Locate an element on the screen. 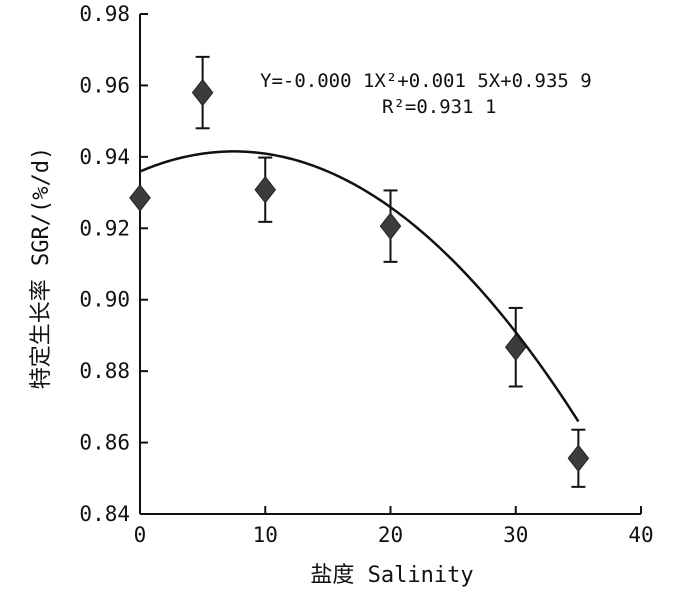  x-axis-title: 盐度 Salinity is located at coordinates (391, 575).